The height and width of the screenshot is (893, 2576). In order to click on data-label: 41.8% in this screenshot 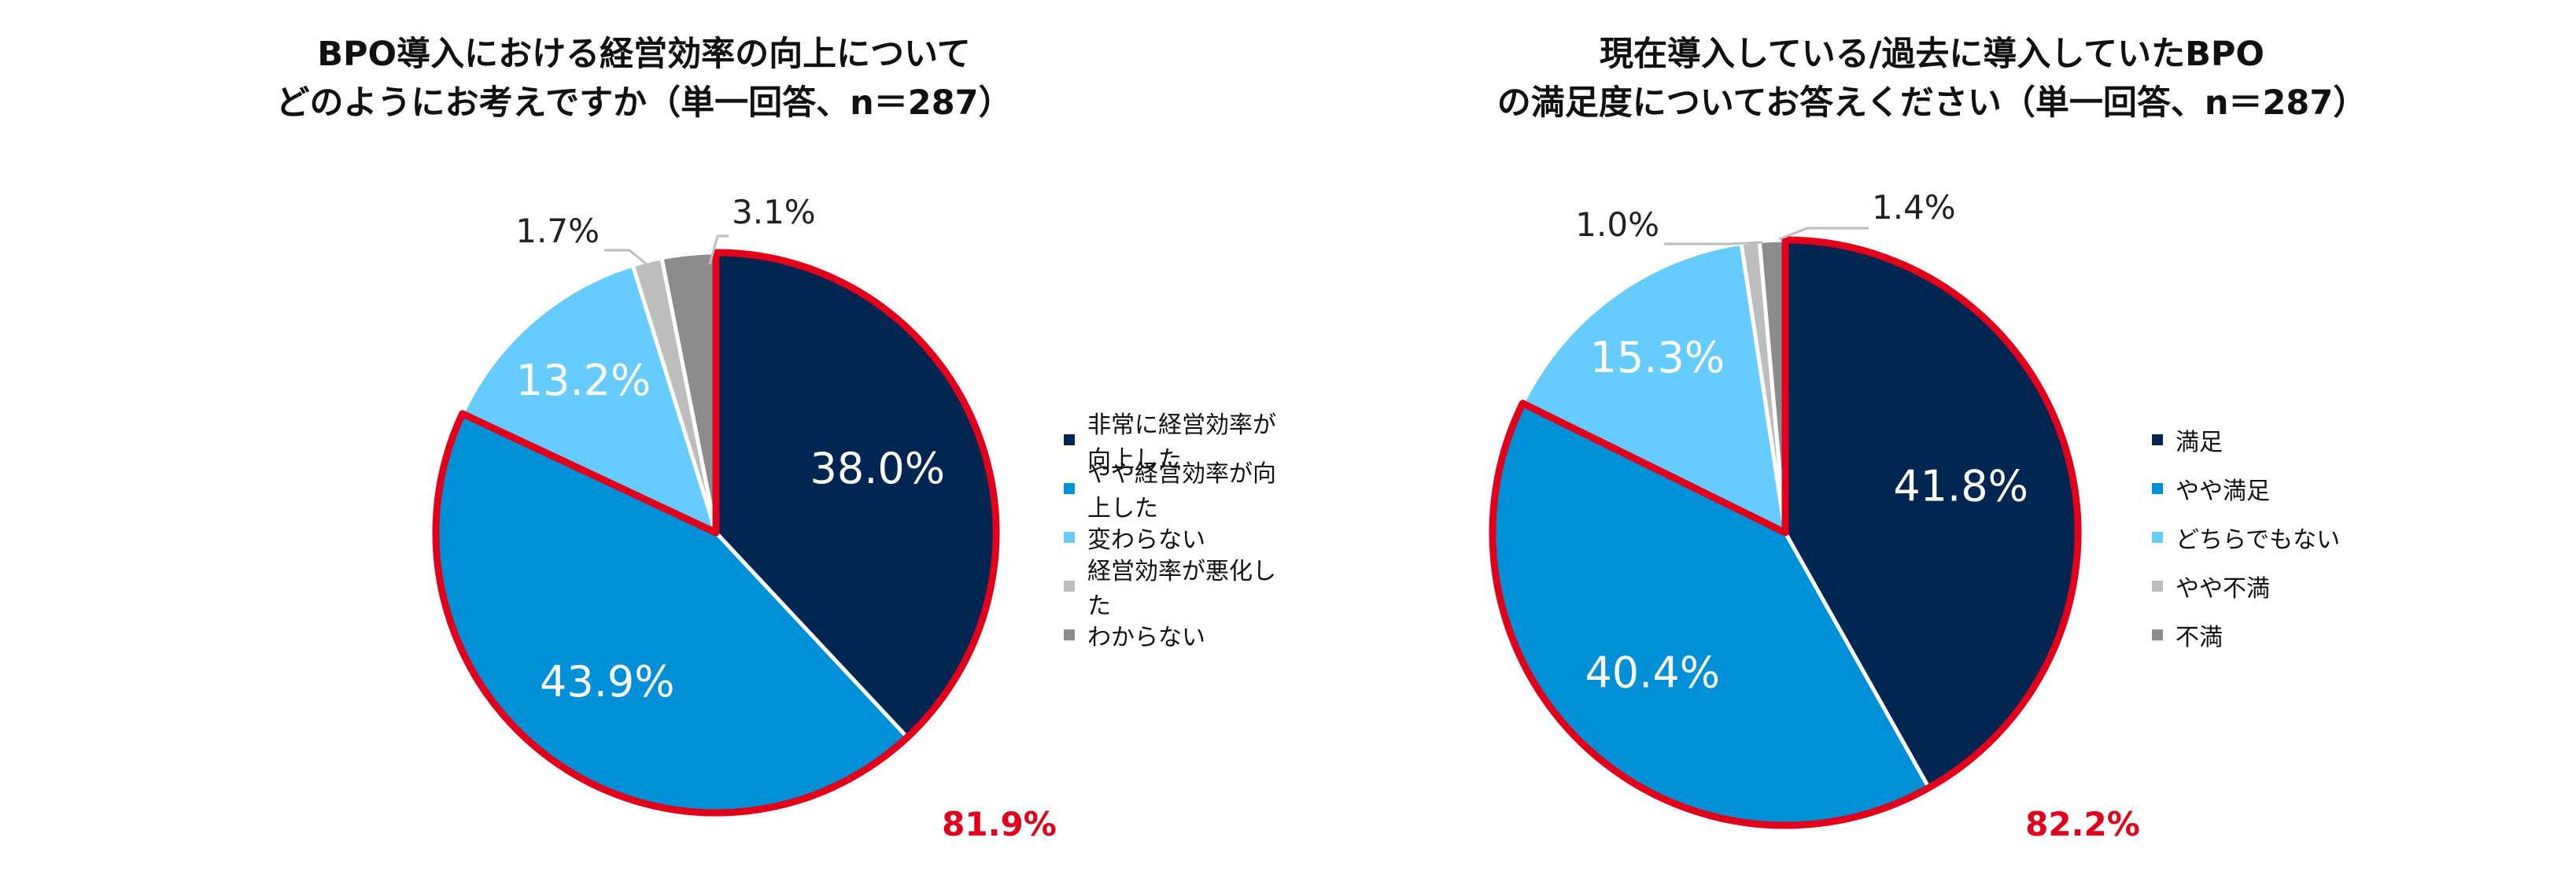, I will do `click(1960, 486)`.